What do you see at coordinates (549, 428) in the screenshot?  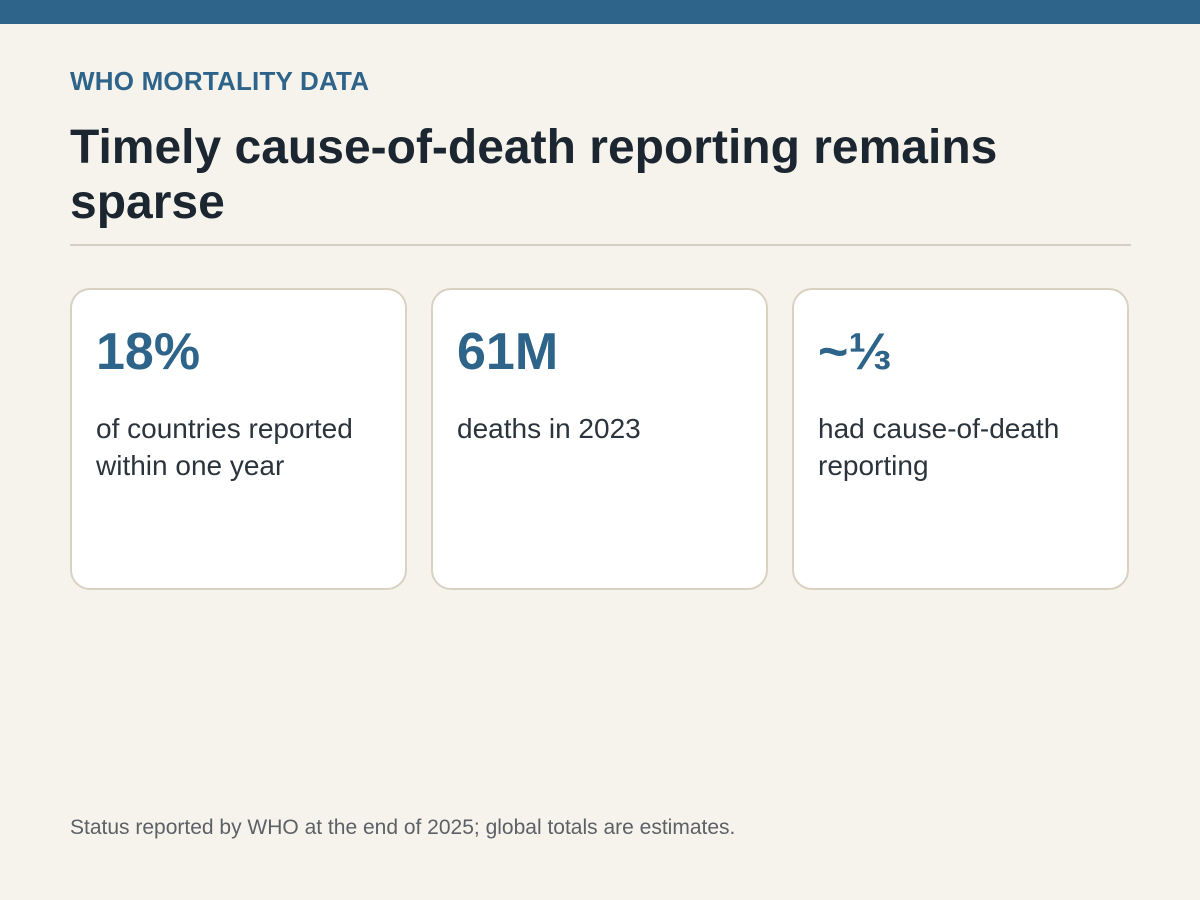 I see `stat-label: deaths in 2023` at bounding box center [549, 428].